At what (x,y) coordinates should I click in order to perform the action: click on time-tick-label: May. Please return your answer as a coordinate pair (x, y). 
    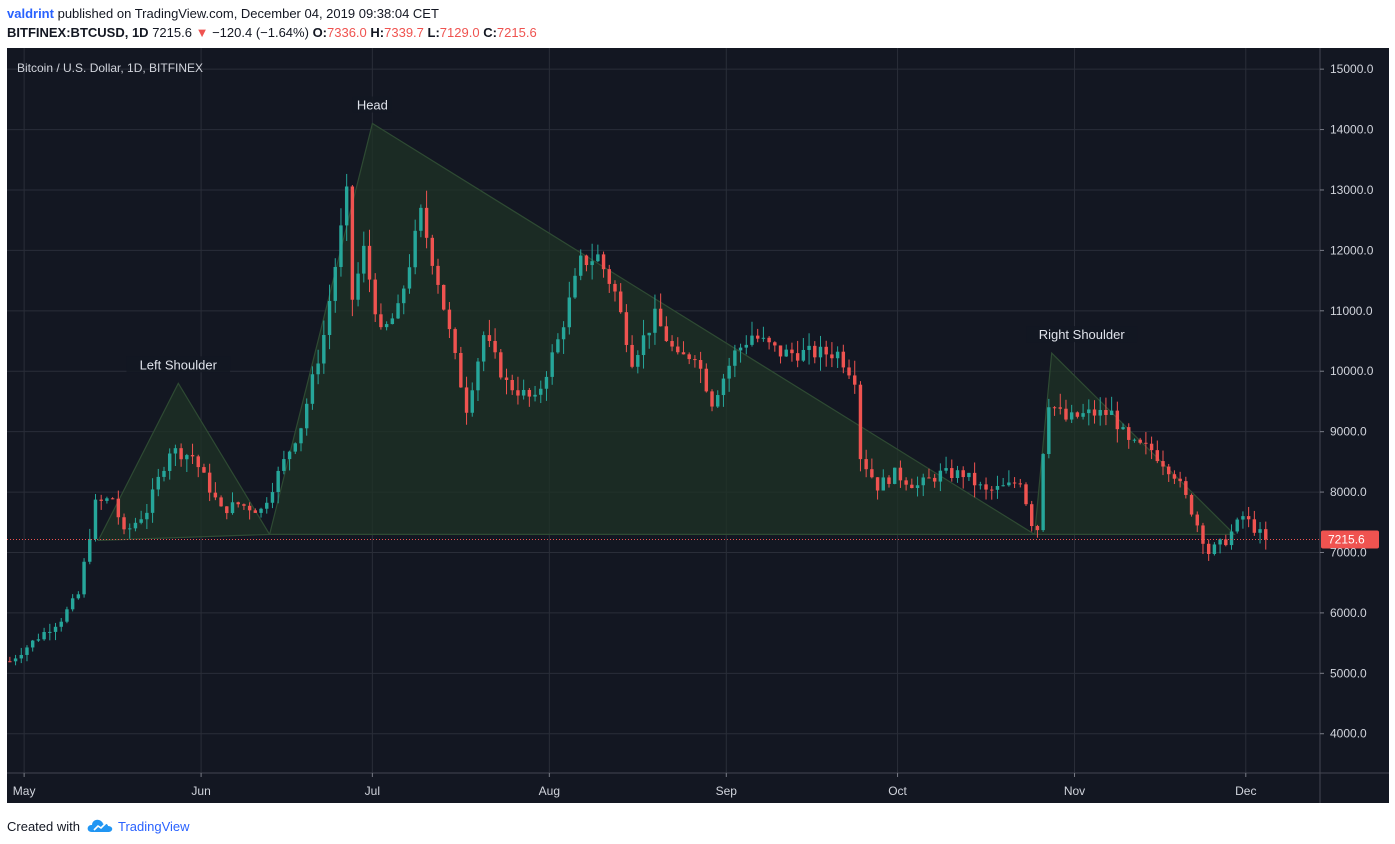
    Looking at the image, I should click on (24, 791).